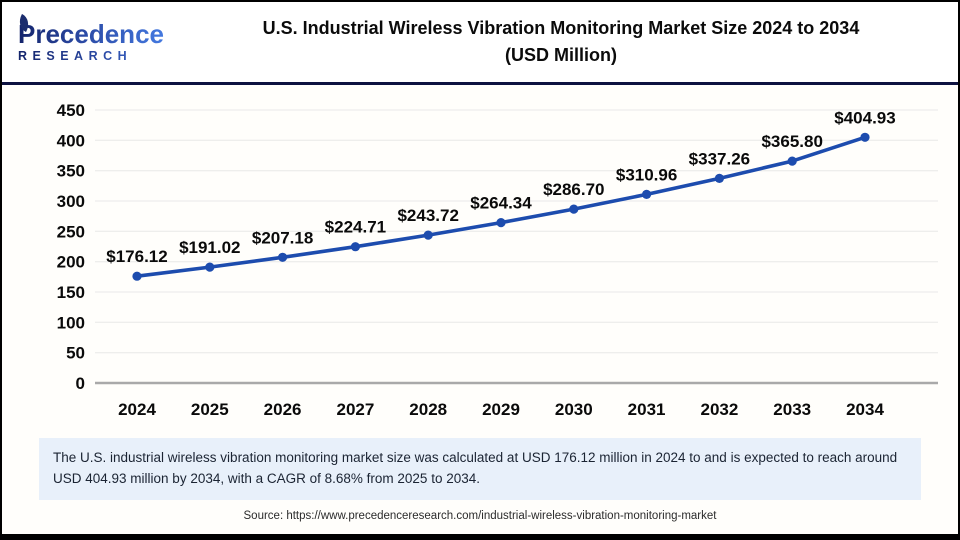 The image size is (960, 540). What do you see at coordinates (71, 262) in the screenshot?
I see `y-tick-label: 200` at bounding box center [71, 262].